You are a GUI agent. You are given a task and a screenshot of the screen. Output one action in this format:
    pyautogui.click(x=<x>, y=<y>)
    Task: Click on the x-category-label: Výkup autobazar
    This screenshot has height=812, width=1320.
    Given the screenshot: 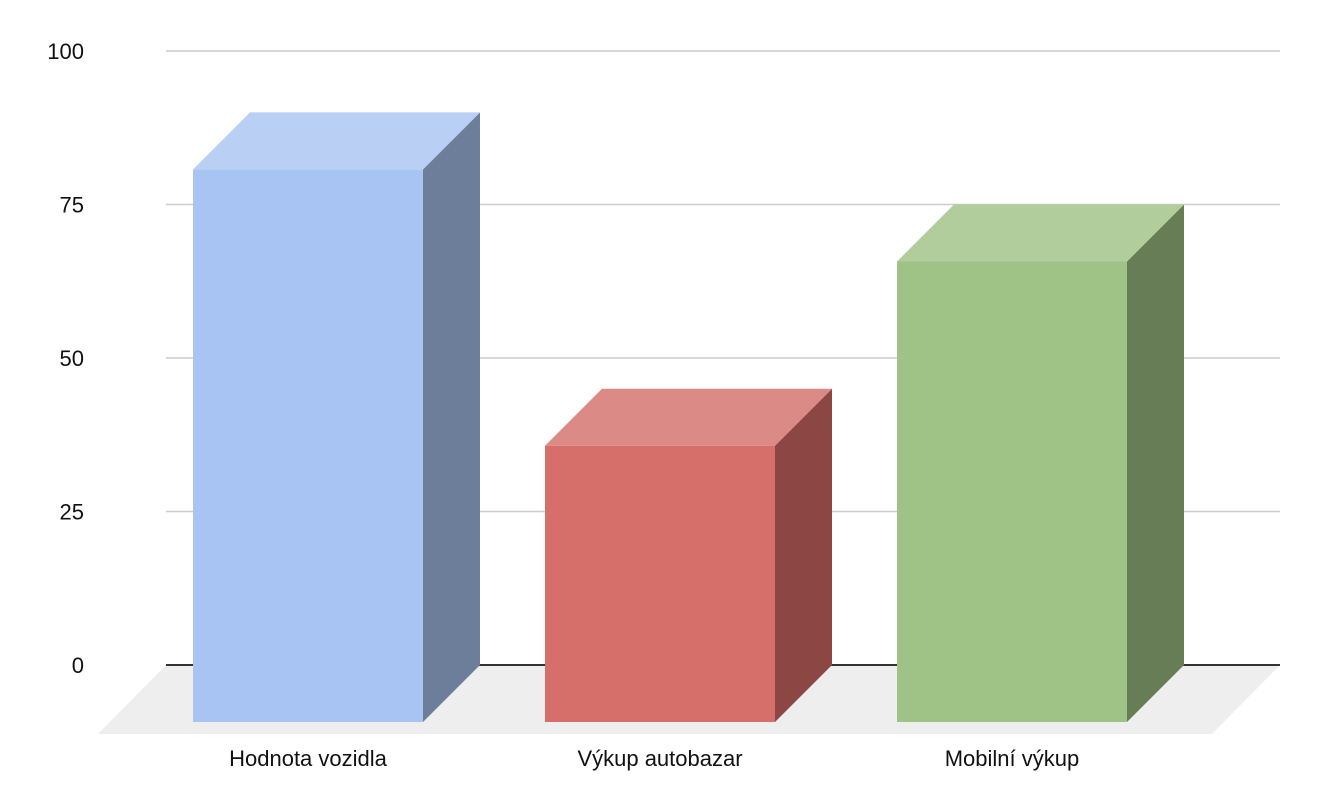 What is the action you would take?
    pyautogui.click(x=659, y=758)
    